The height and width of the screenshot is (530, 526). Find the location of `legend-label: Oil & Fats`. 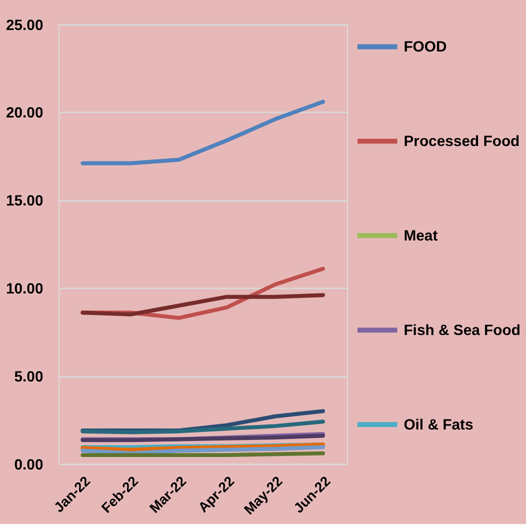

legend-label: Oil & Fats is located at coordinates (439, 426).